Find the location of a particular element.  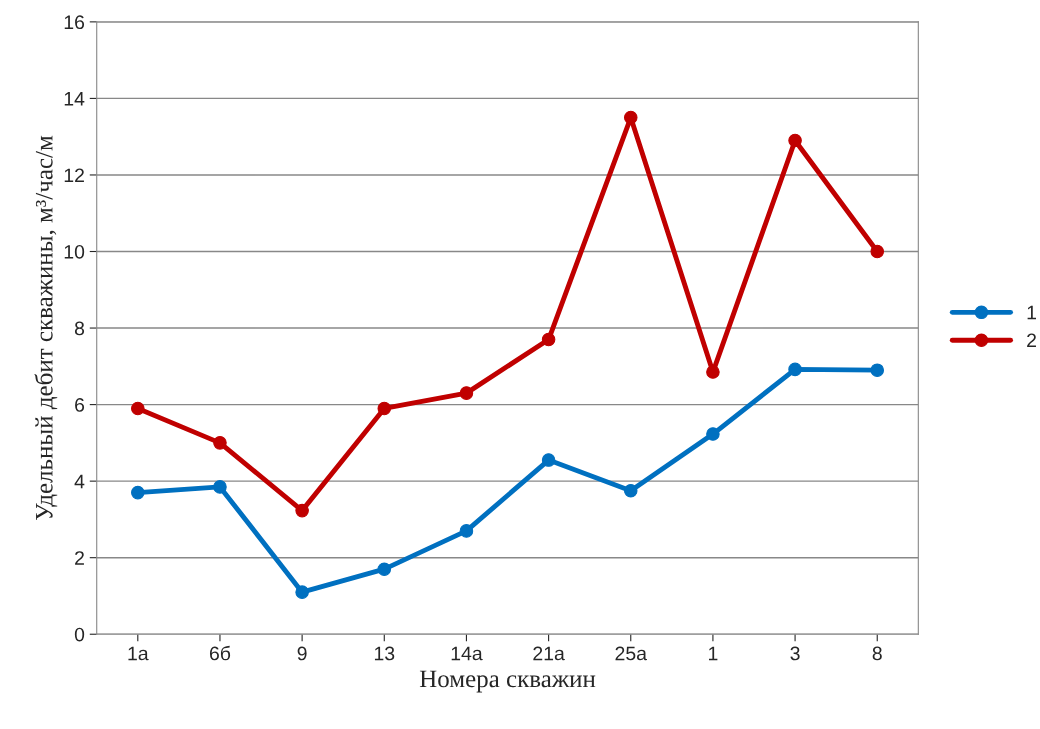

legend-label: 1 is located at coordinates (1032, 312).